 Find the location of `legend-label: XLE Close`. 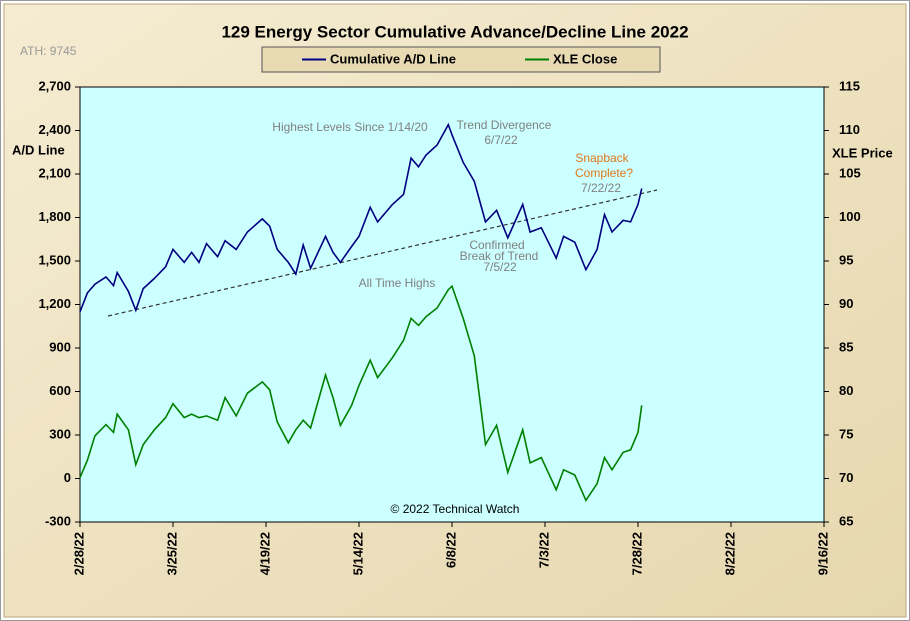

legend-label: XLE Close is located at coordinates (585, 58).